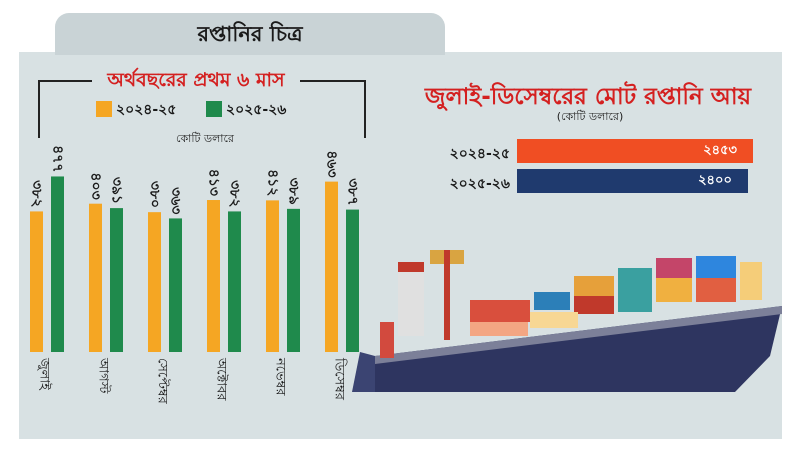 The width and height of the screenshot is (800, 450). I want to click on bar-value-label: ৪০৩, so click(96, 185).